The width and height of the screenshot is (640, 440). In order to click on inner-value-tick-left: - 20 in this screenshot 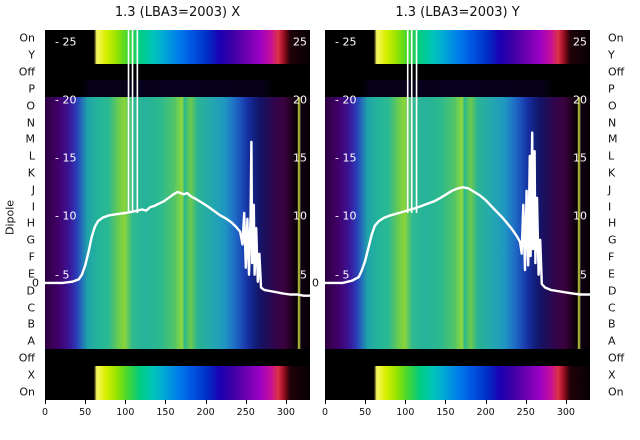, I will do `click(346, 100)`.